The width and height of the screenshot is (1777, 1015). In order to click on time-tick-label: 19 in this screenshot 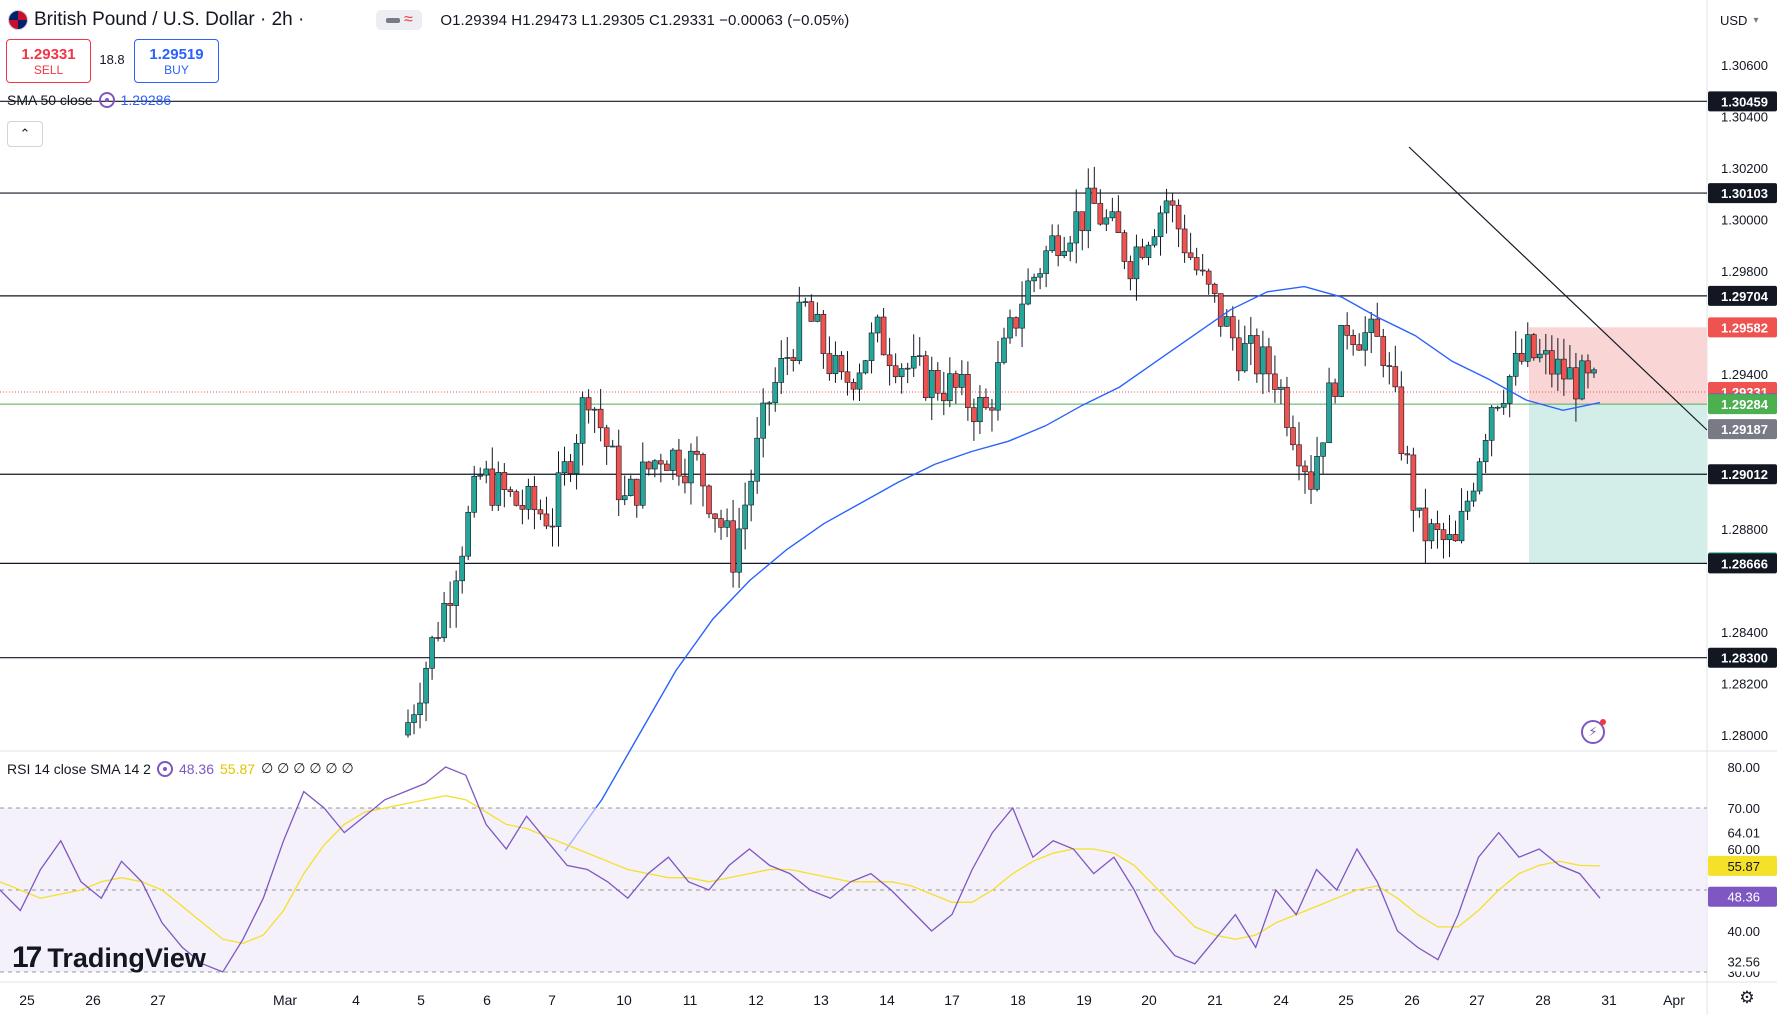, I will do `click(1084, 1000)`.